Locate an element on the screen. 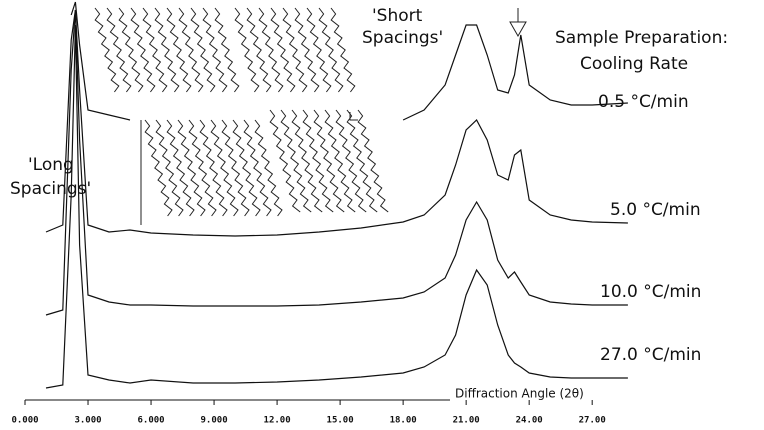  marker-line is located at coordinates (353, 116).